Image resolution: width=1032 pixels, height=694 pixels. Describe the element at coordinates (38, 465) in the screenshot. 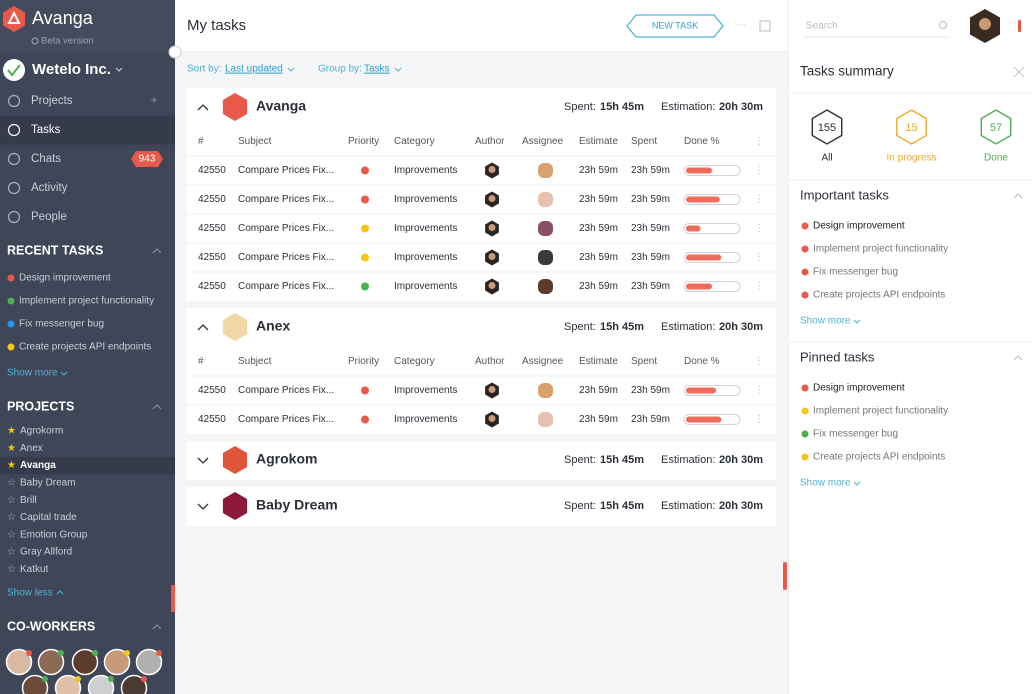

I see `project-link: Avanga` at that location.